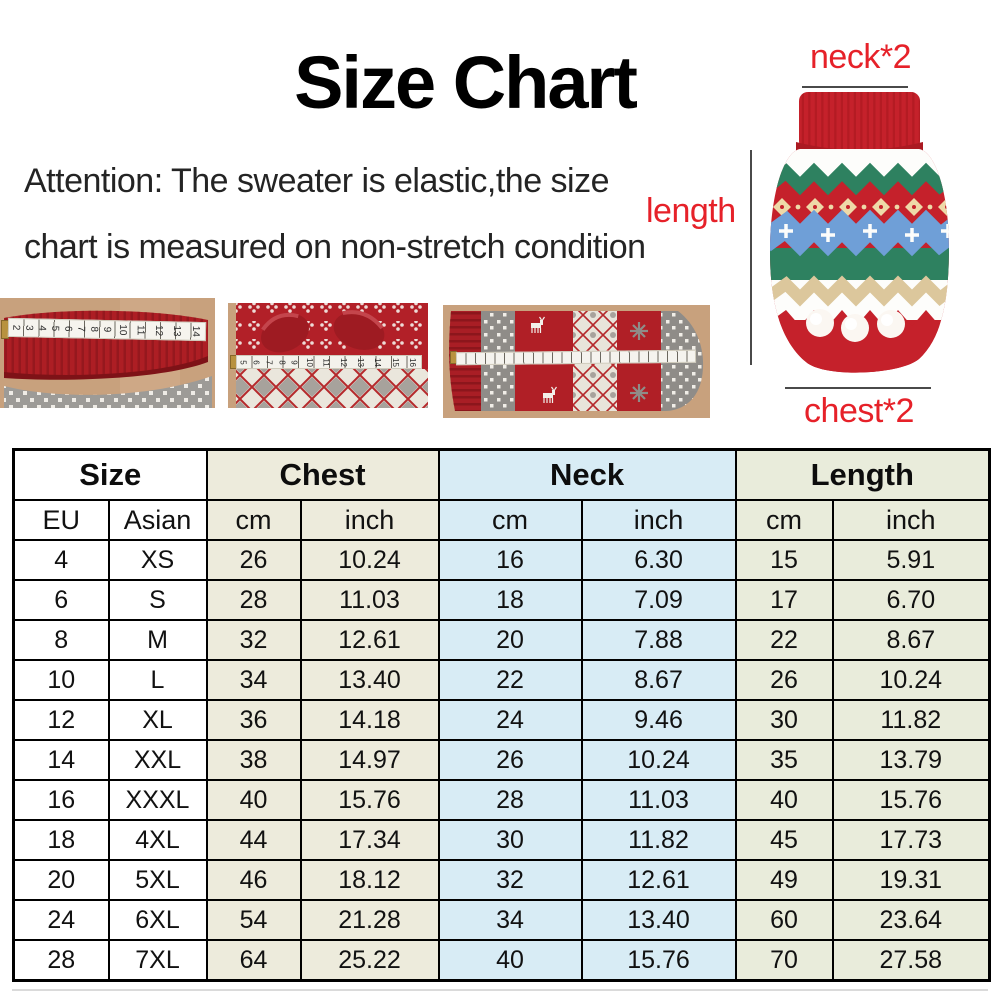 This screenshot has width=1000, height=1000. Describe the element at coordinates (61, 640) in the screenshot. I see `table-cell: 8` at that location.